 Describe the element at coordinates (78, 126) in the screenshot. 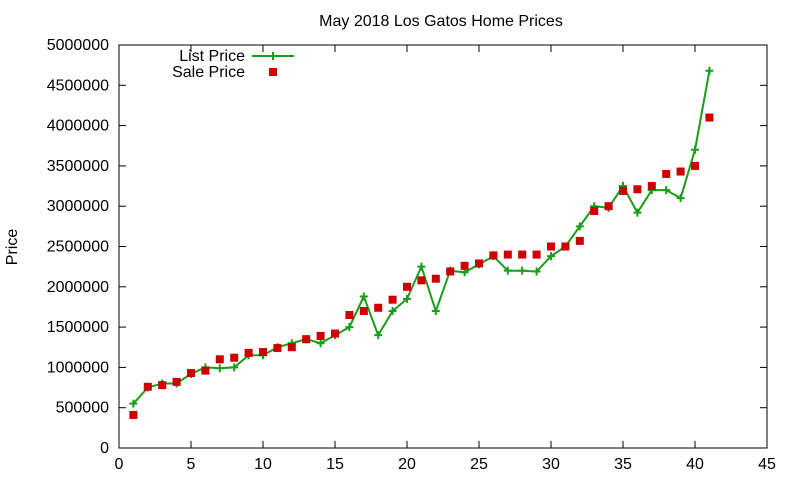

I see `y-tick-label: 4000000` at that location.